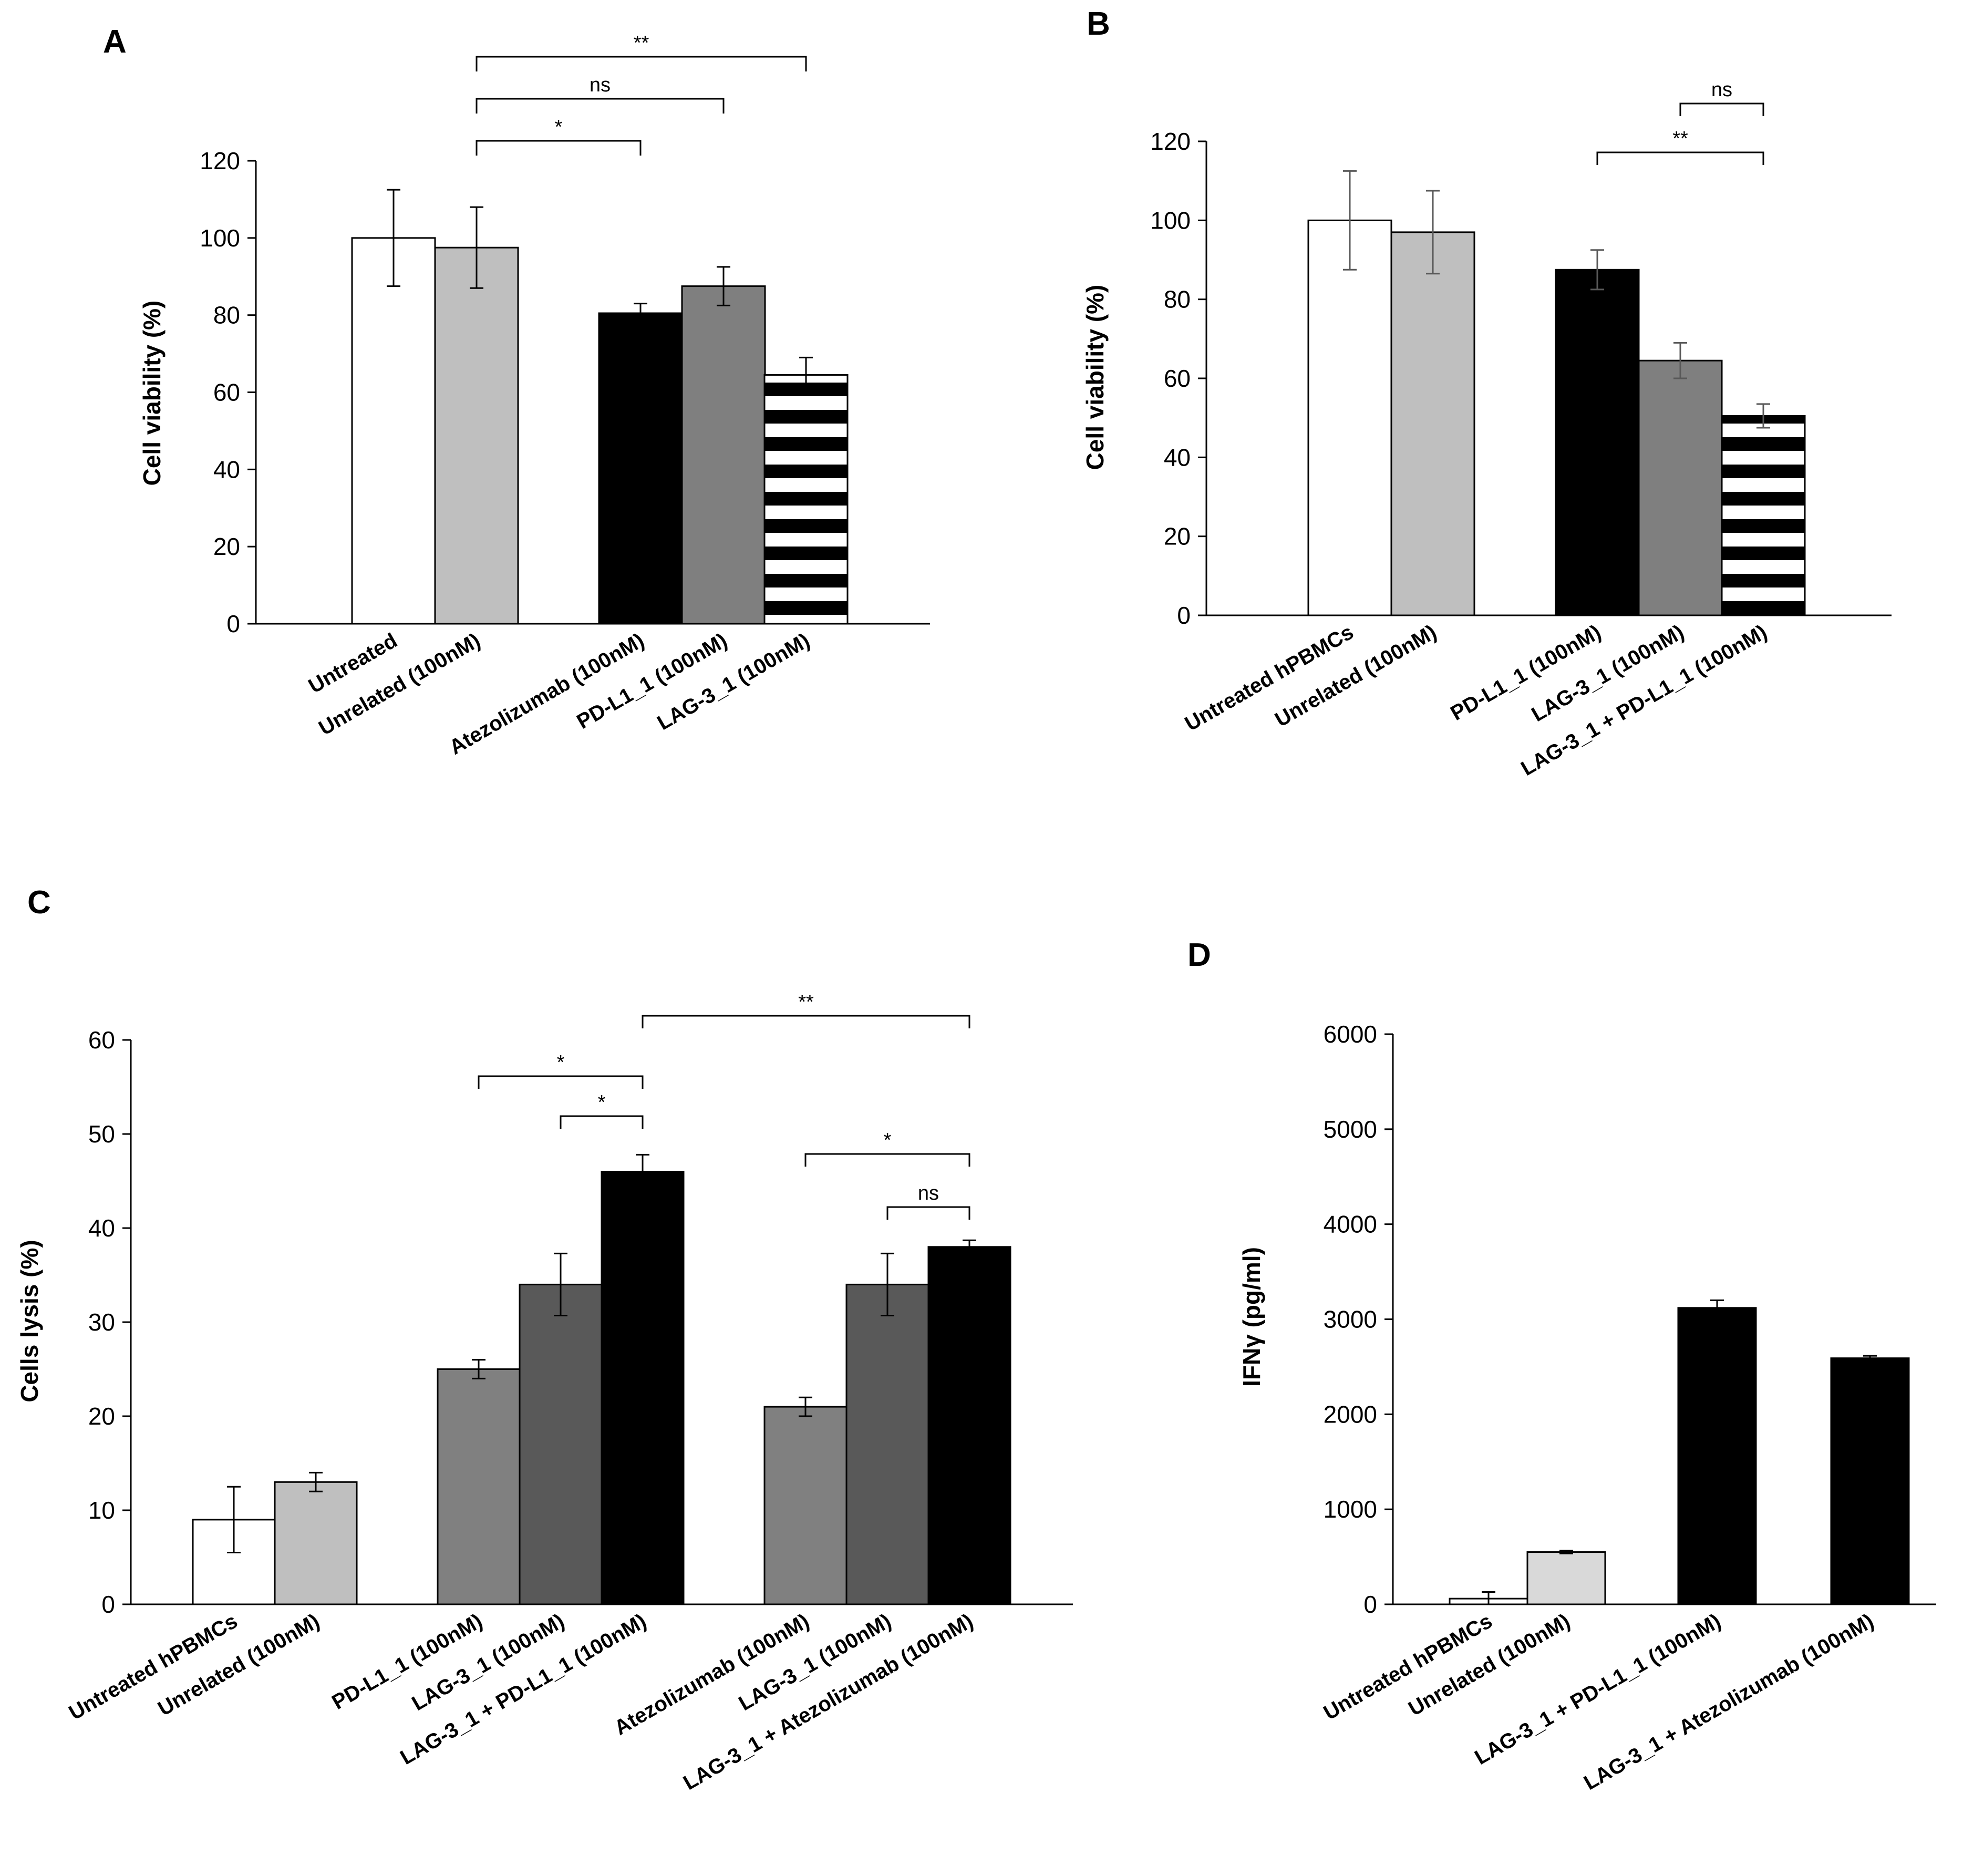 This screenshot has width=1984, height=1876. What do you see at coordinates (806, 1002) in the screenshot?
I see `panel-c-significance-label: **` at bounding box center [806, 1002].